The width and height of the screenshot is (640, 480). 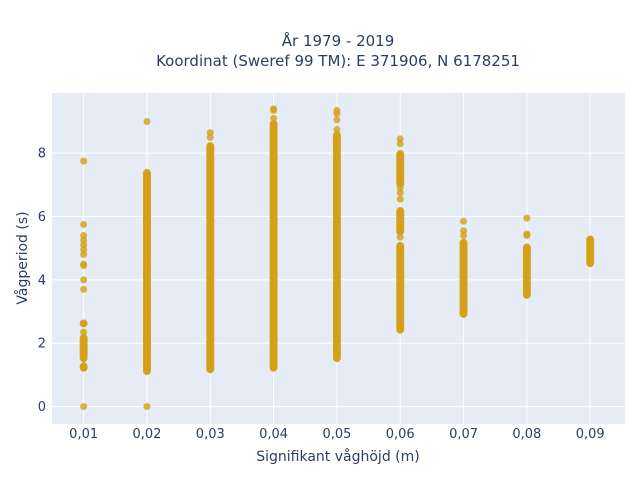 I want to click on x-tick-label: 0,08, so click(x=526, y=434).